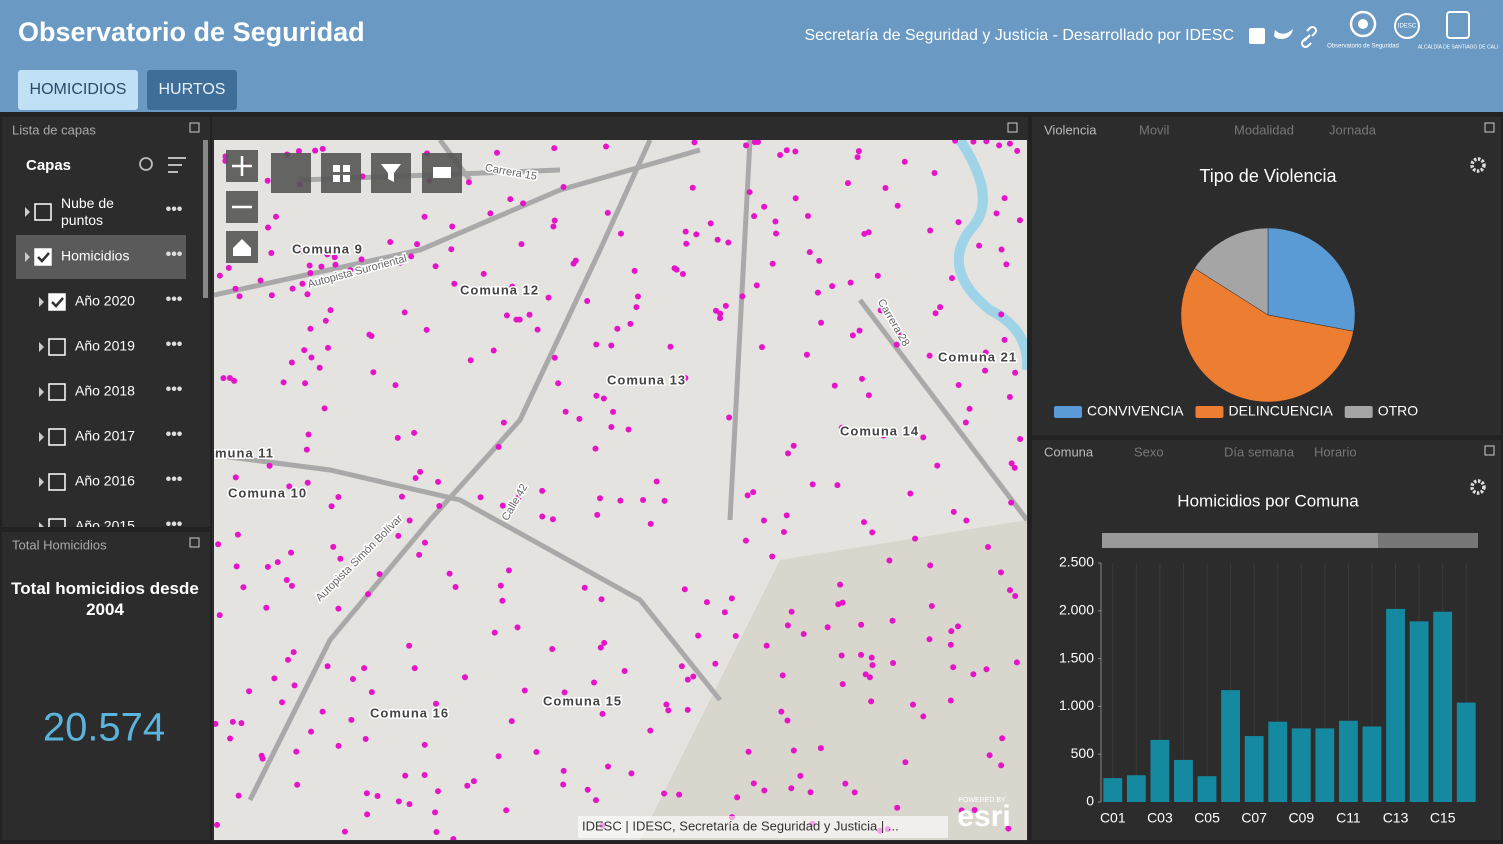 The height and width of the screenshot is (844, 1503). I want to click on layer-list-button, so click(291, 173).